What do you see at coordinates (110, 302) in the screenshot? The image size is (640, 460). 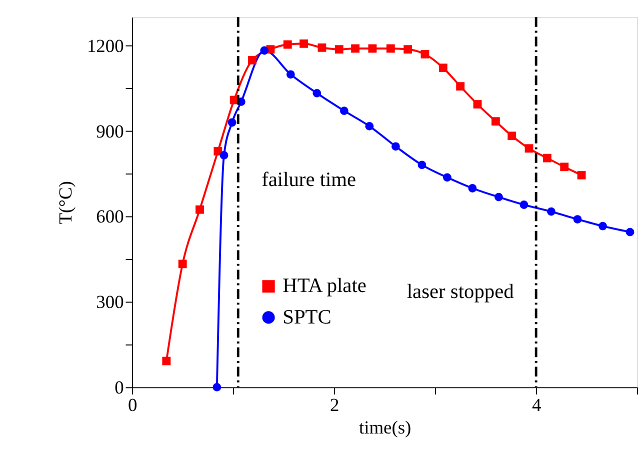 I see `y-tick-label: 300` at bounding box center [110, 302].